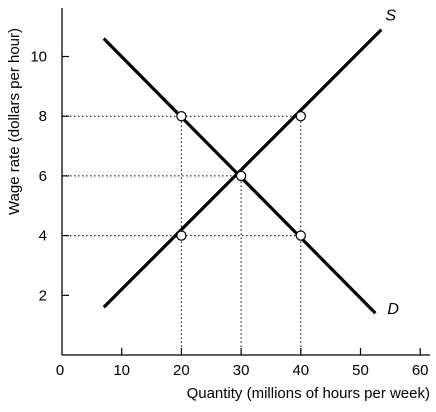 This screenshot has width=436, height=412. What do you see at coordinates (300, 370) in the screenshot?
I see `x-tick-label-40: 40` at bounding box center [300, 370].